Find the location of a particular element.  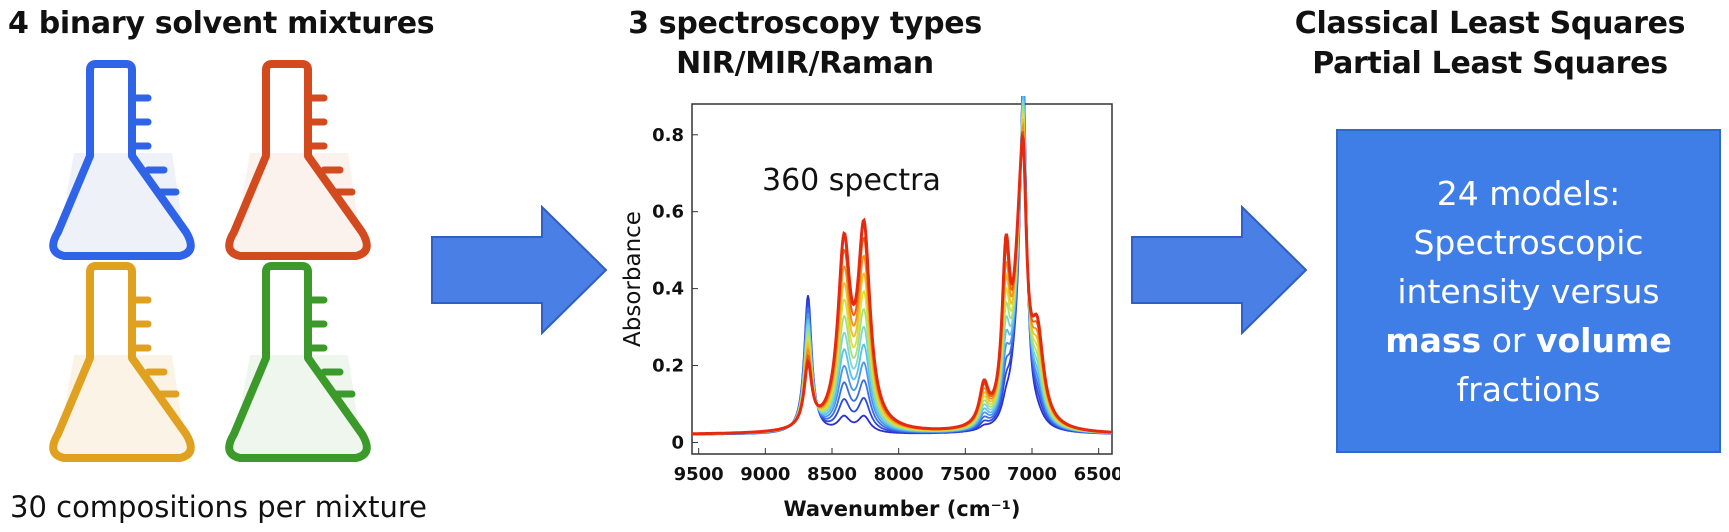

flask-green is located at coordinates (298, 362).